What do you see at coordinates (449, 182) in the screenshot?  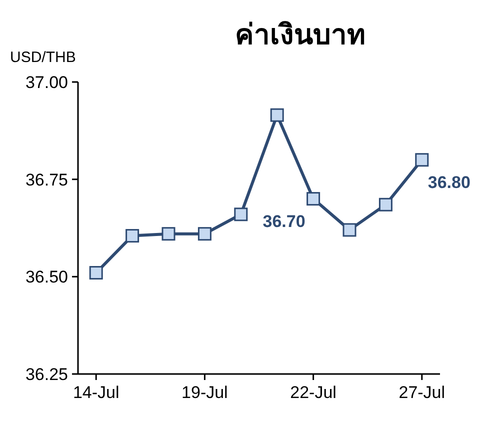 I see `data-label: 36.80` at bounding box center [449, 182].